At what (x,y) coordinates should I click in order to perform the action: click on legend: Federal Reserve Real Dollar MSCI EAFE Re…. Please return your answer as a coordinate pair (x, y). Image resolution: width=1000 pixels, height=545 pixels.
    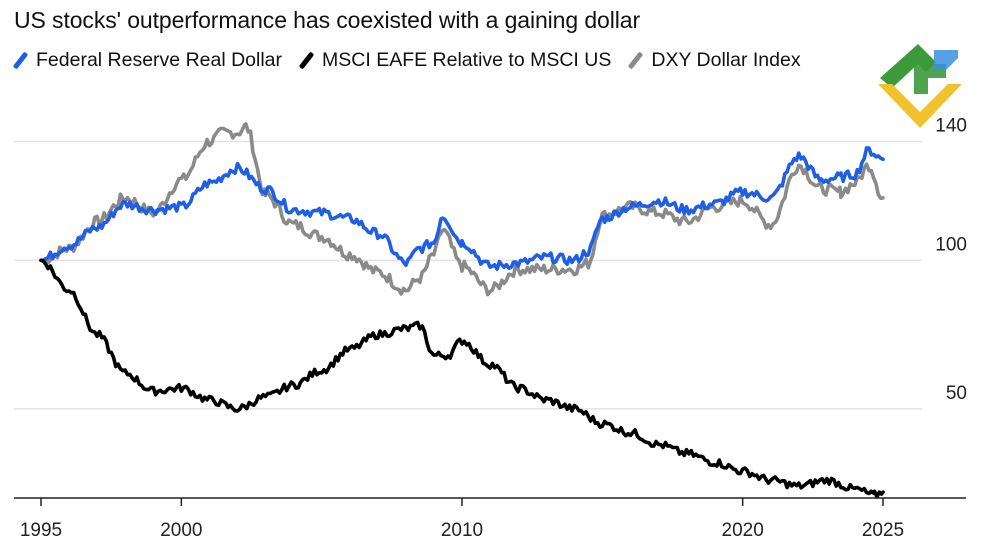
    Looking at the image, I should click on (415, 60).